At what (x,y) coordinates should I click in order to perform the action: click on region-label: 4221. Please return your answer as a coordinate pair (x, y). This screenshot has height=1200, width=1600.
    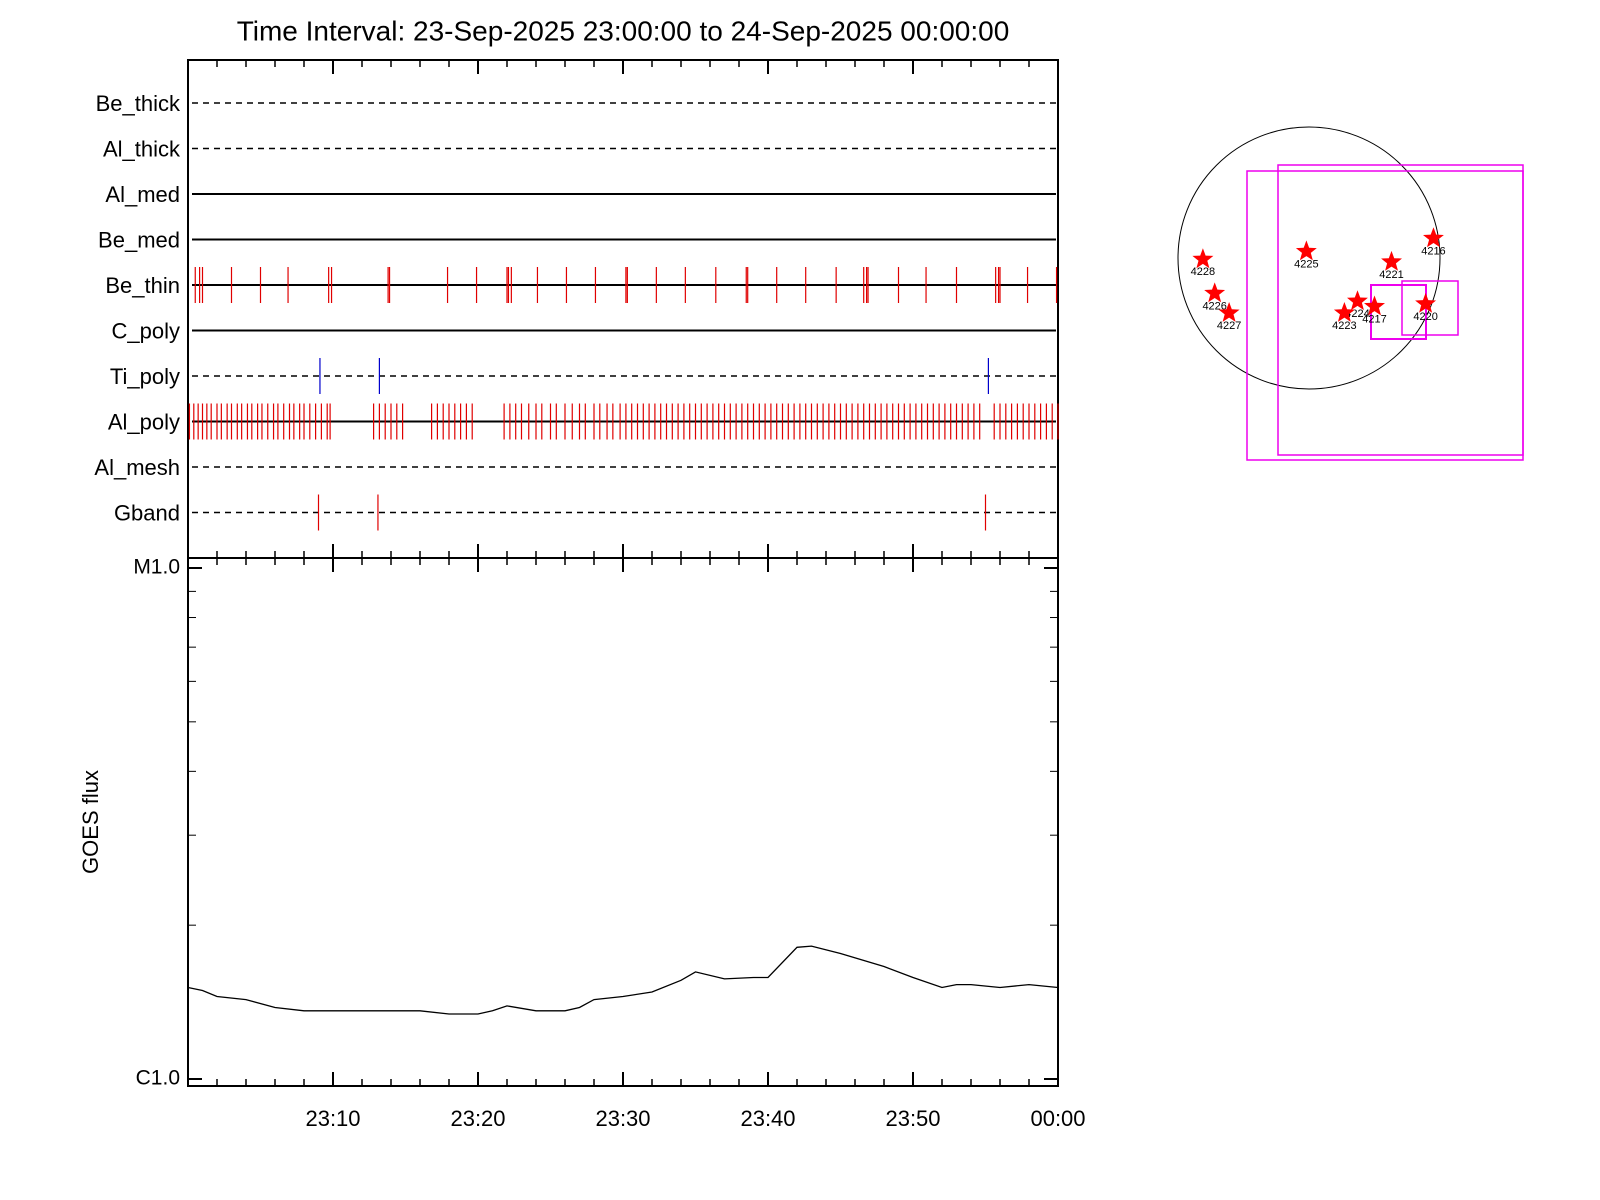
    Looking at the image, I should click on (1391, 275).